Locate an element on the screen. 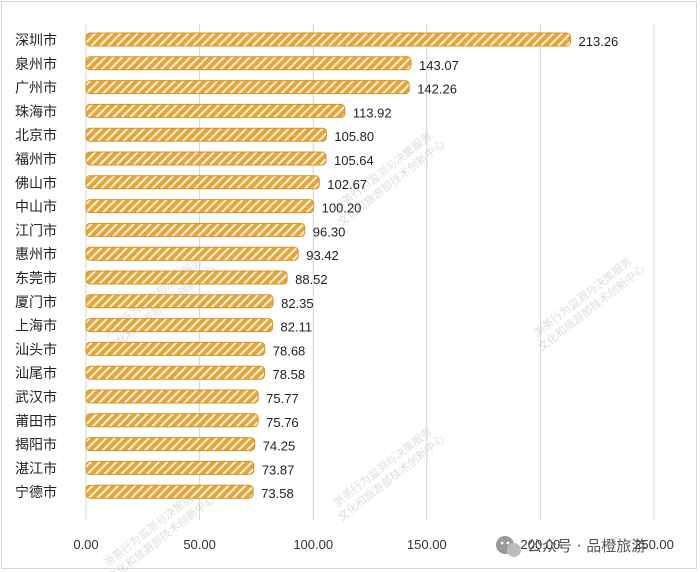 The width and height of the screenshot is (700, 572). value-label: 75.76 is located at coordinates (282, 422).